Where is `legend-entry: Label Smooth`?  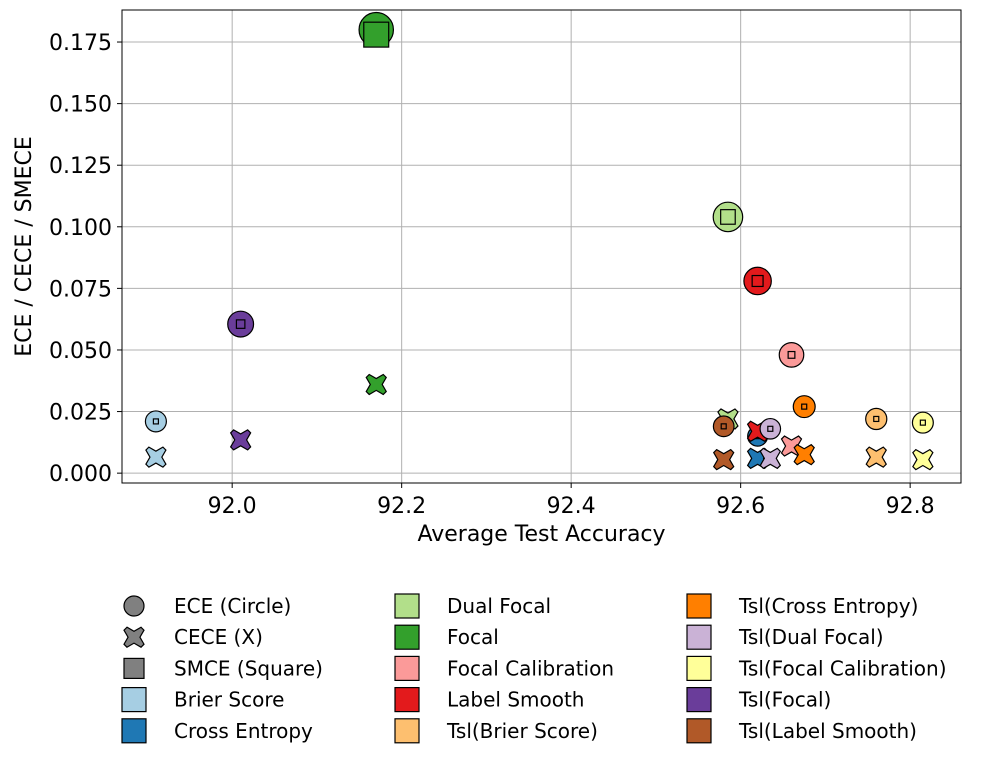
legend-entry: Label Smooth is located at coordinates (489, 699).